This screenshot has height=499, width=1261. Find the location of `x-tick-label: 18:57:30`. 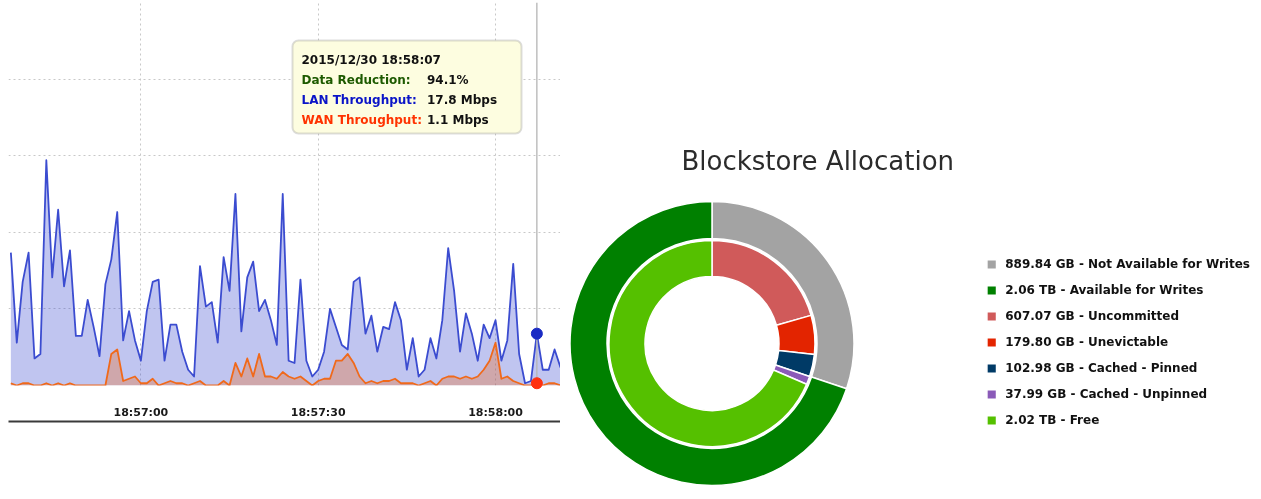

x-tick-label: 18:57:30 is located at coordinates (318, 412).